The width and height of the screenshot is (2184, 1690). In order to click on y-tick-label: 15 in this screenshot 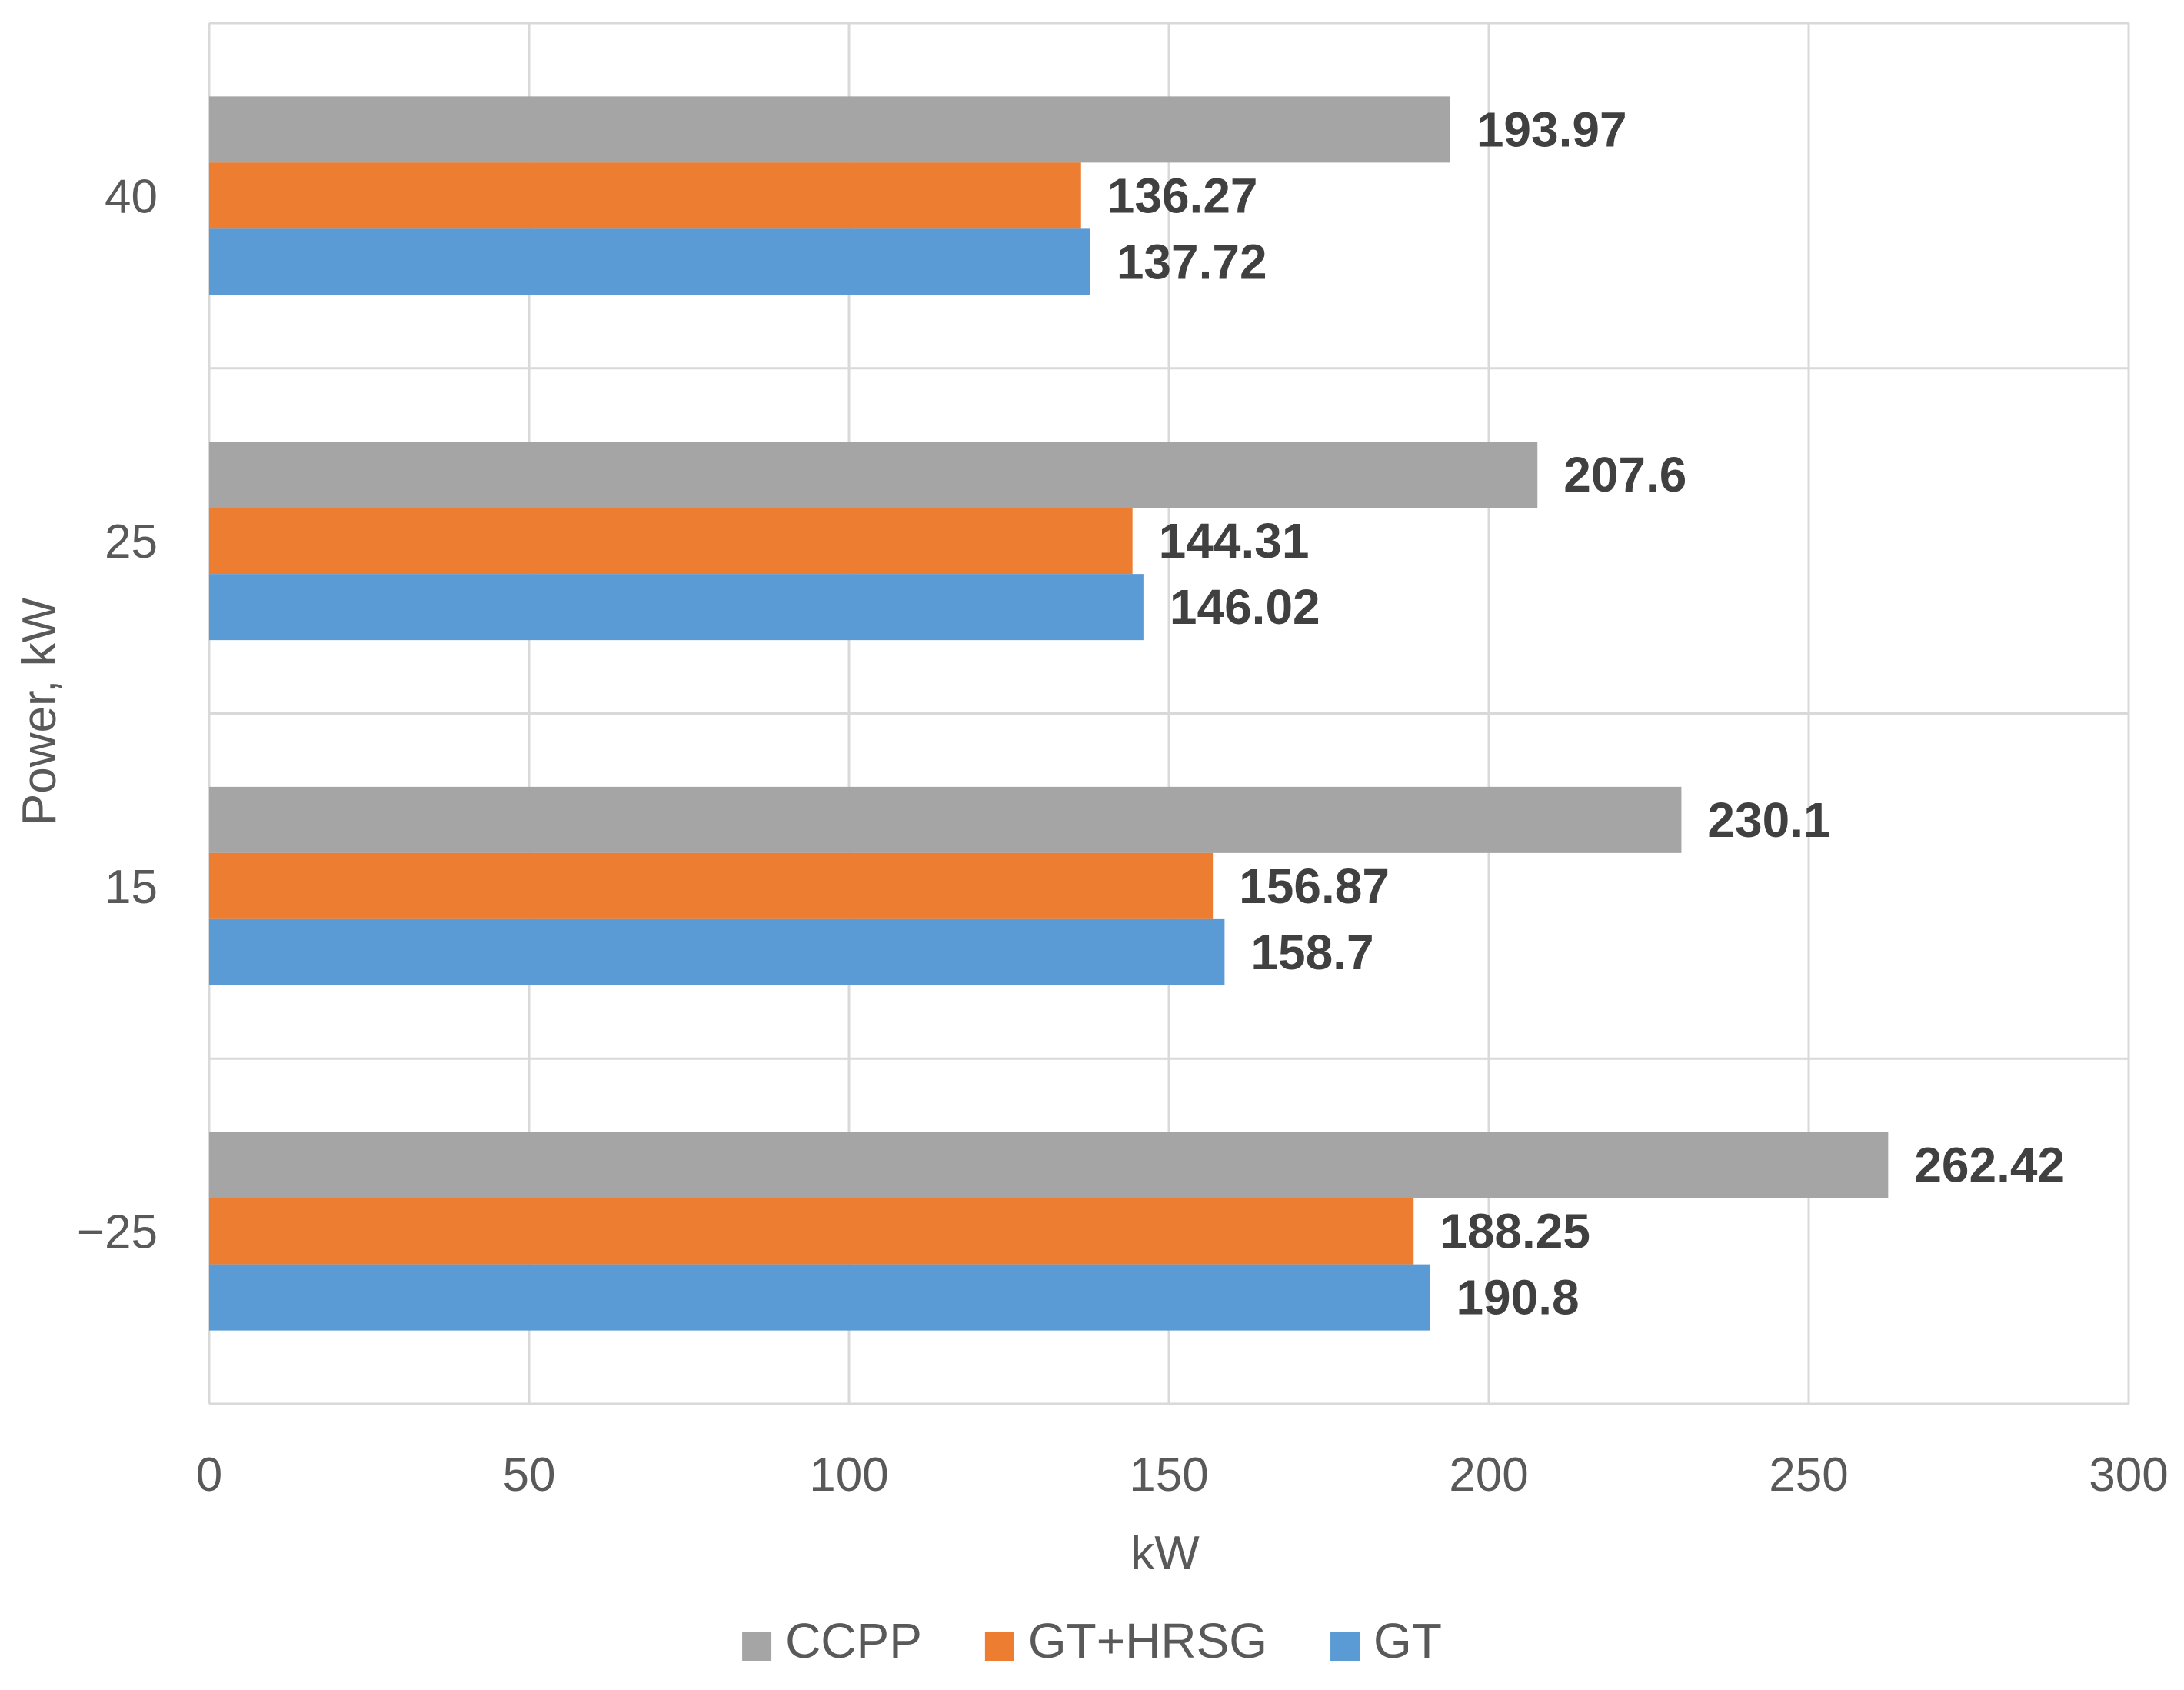, I will do `click(131, 887)`.